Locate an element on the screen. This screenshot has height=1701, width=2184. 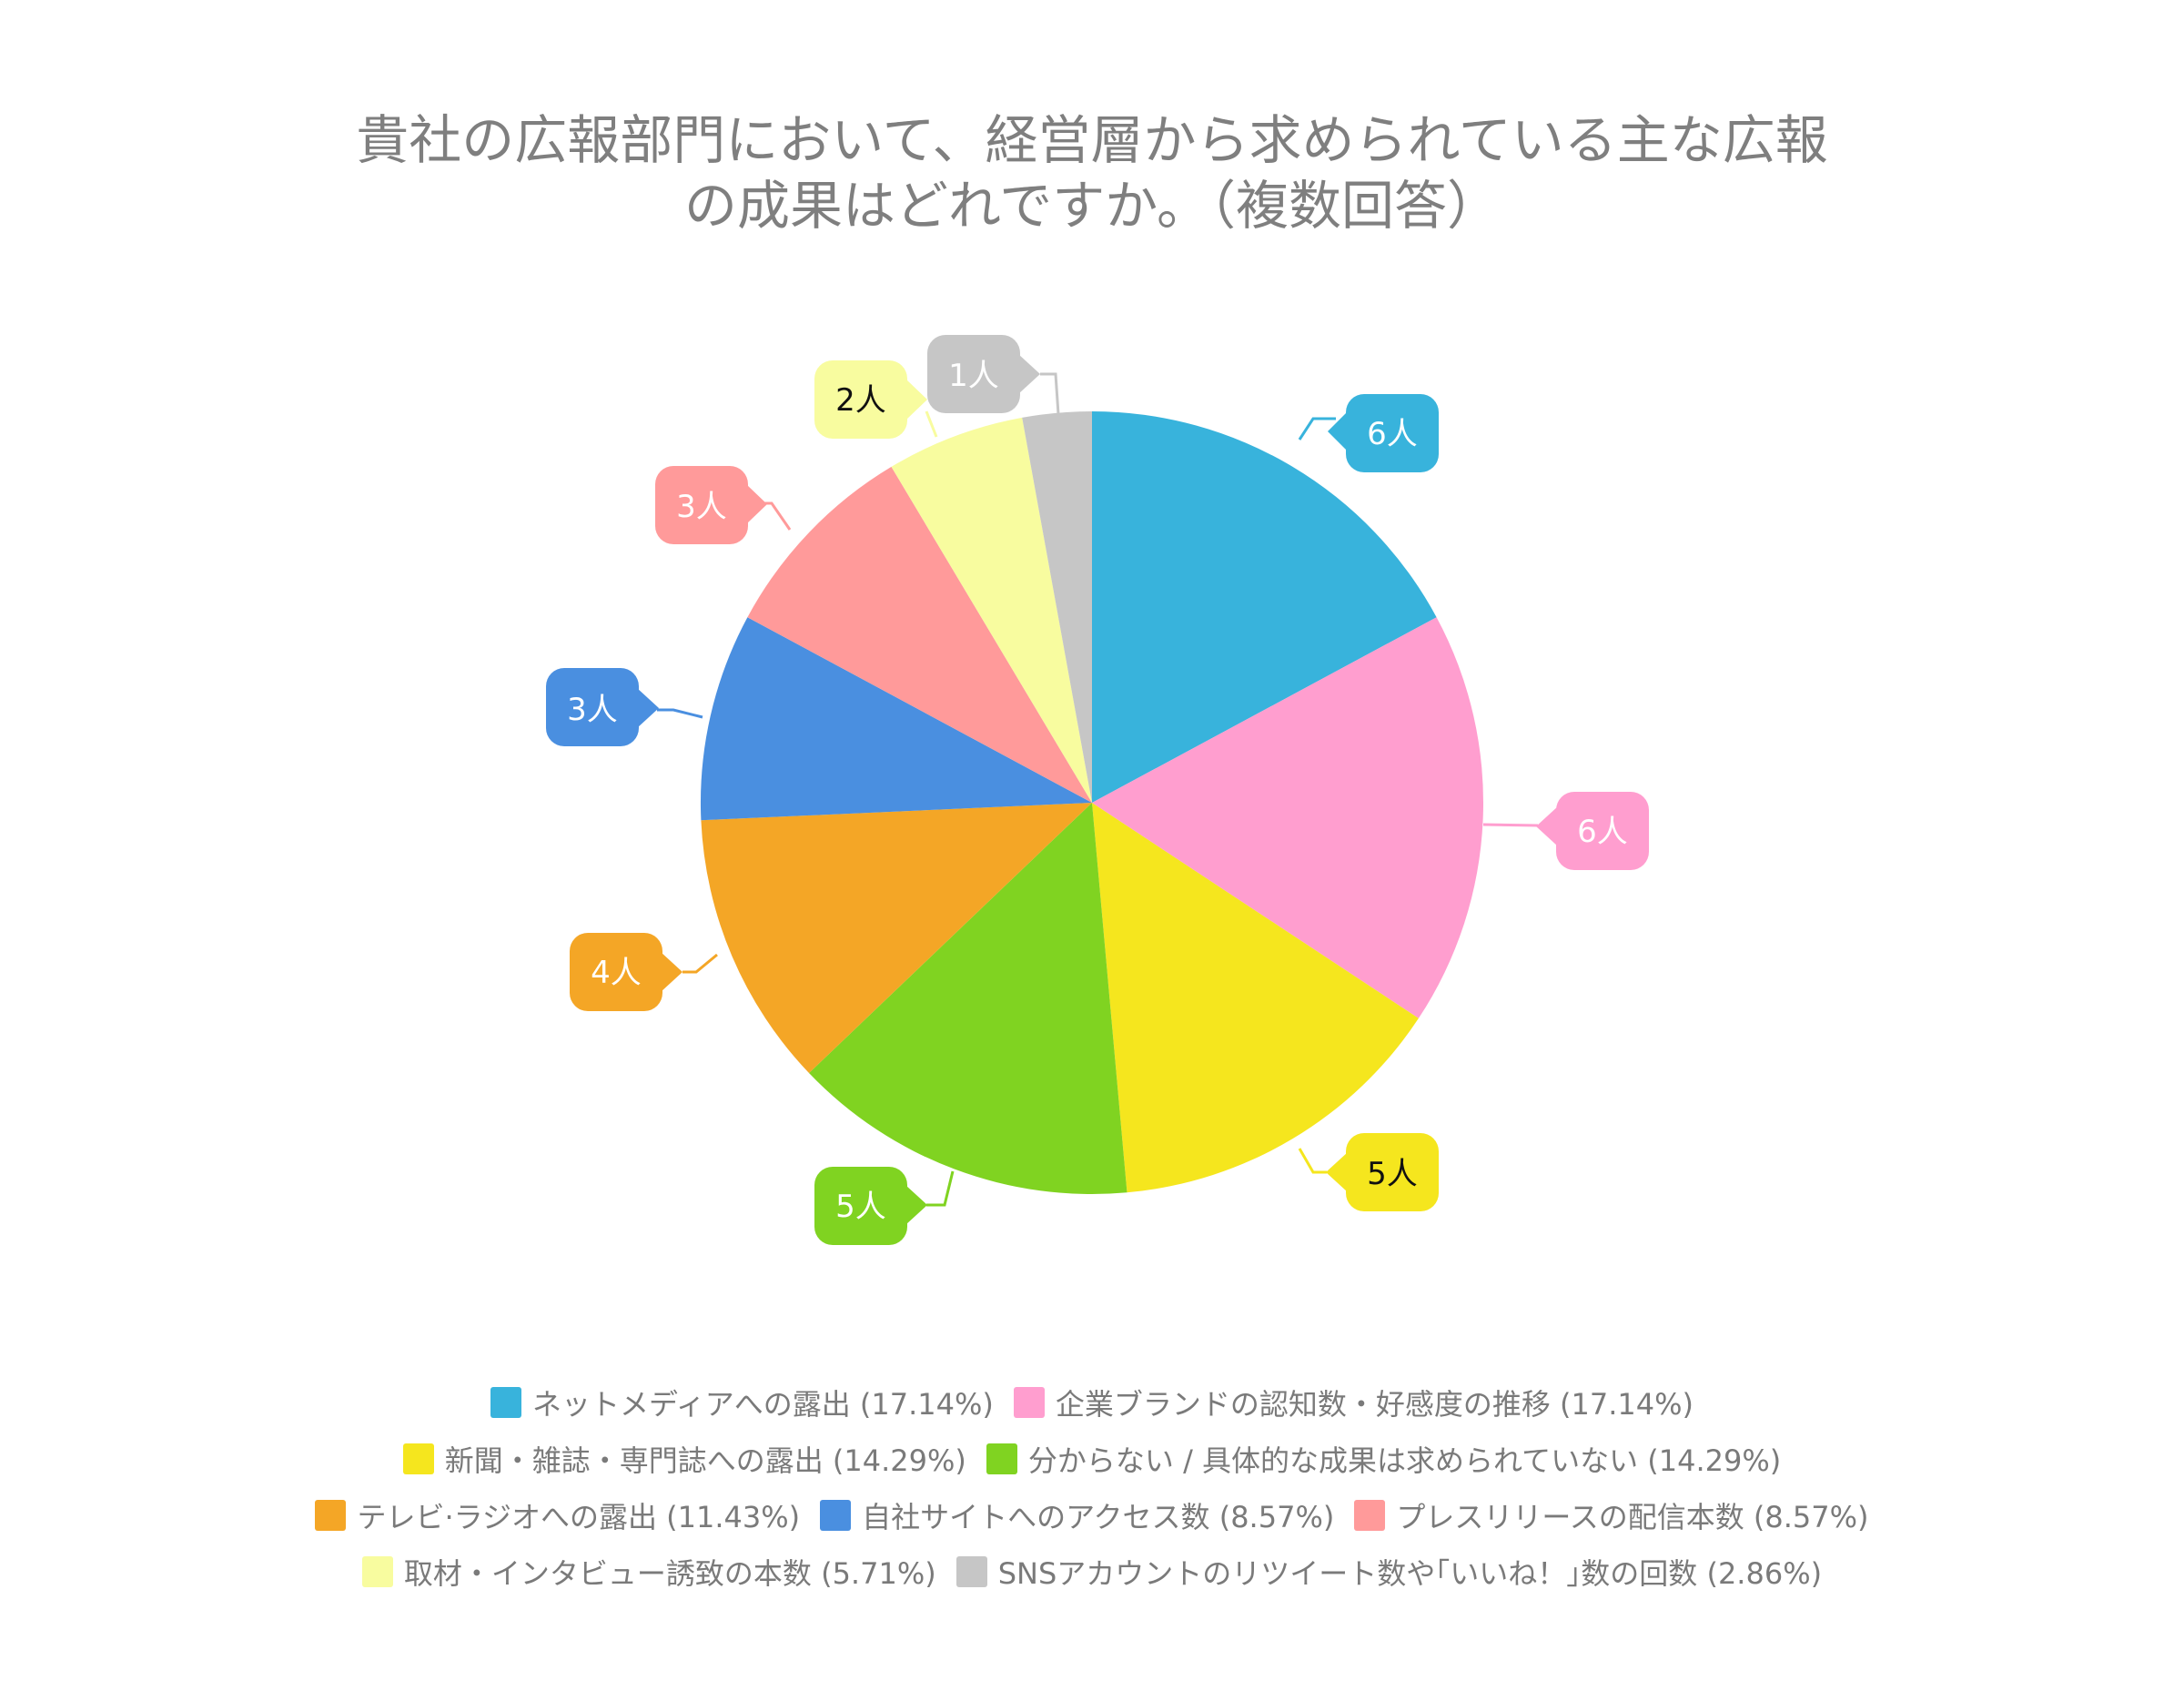
legend-label: プレスリリースの配信本数 (8.57%) is located at coordinates (1633, 1517).